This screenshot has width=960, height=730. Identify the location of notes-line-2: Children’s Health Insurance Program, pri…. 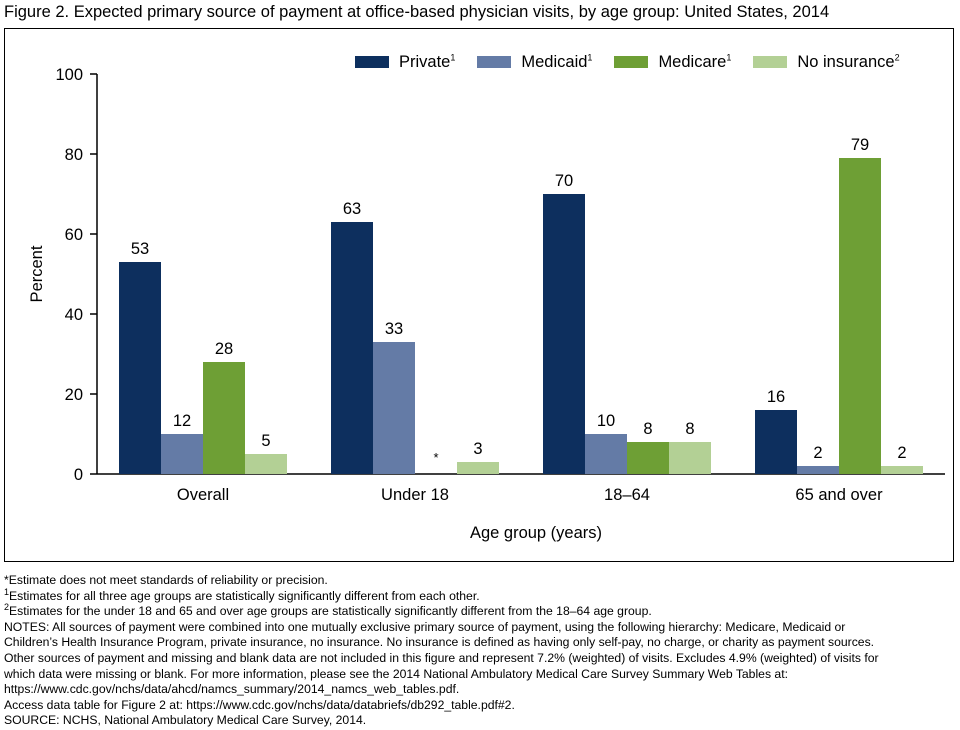
(439, 642).